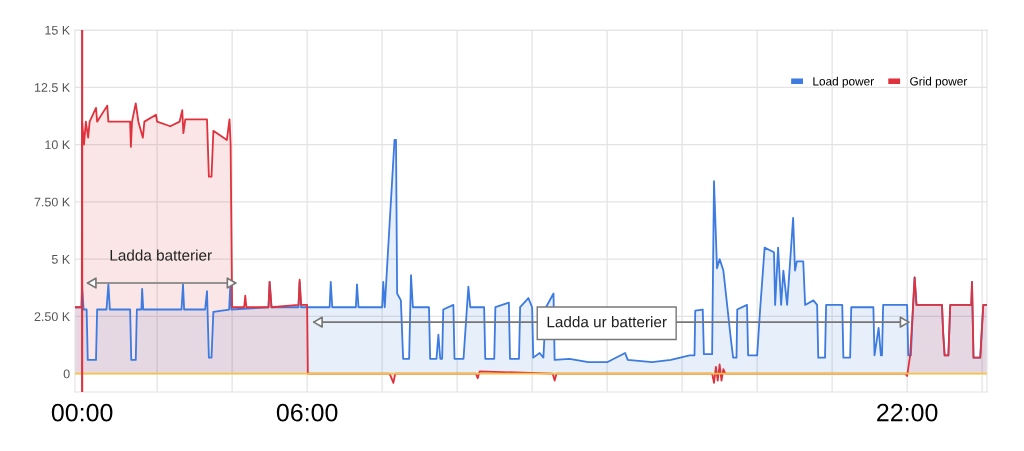 Image resolution: width=1024 pixels, height=451 pixels. I want to click on annotation: Ladda ur batterier, so click(607, 322).